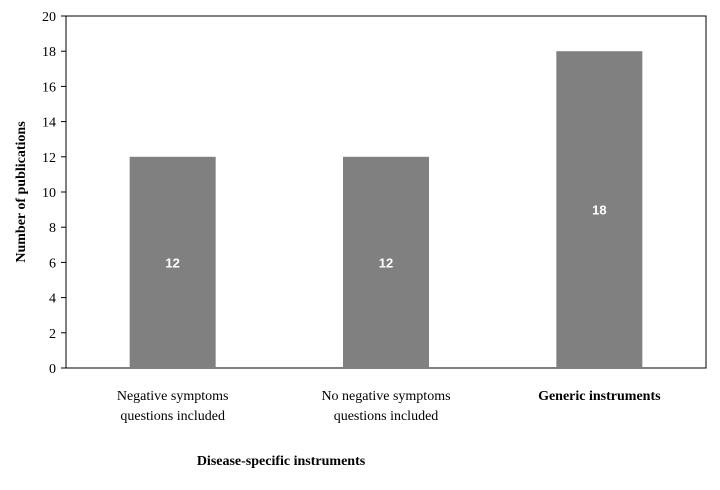 The image size is (720, 490). I want to click on y-tick-label: 6, so click(52, 263).